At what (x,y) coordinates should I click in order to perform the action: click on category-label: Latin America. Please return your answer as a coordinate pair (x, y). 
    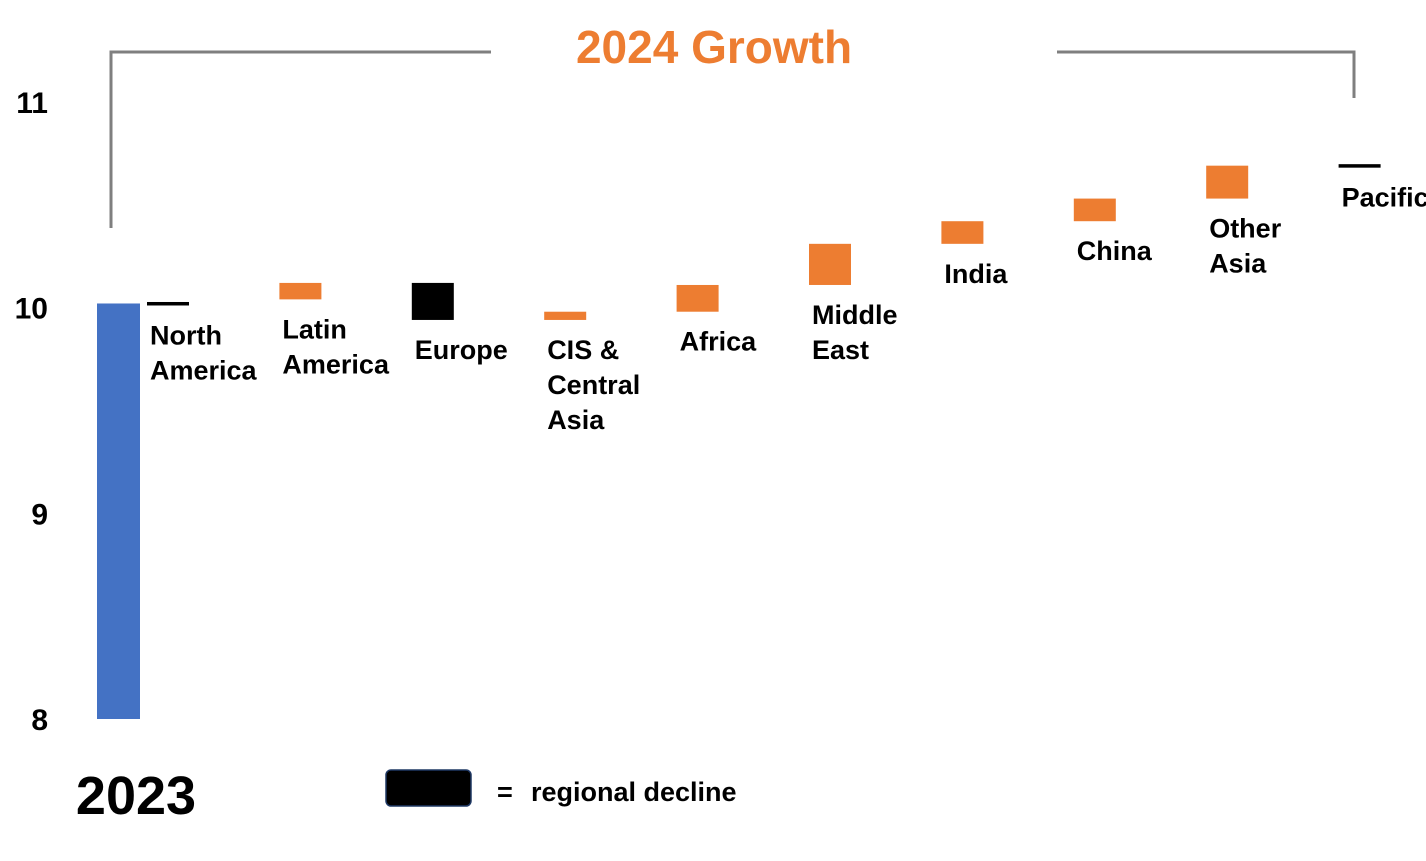
    Looking at the image, I should click on (336, 346).